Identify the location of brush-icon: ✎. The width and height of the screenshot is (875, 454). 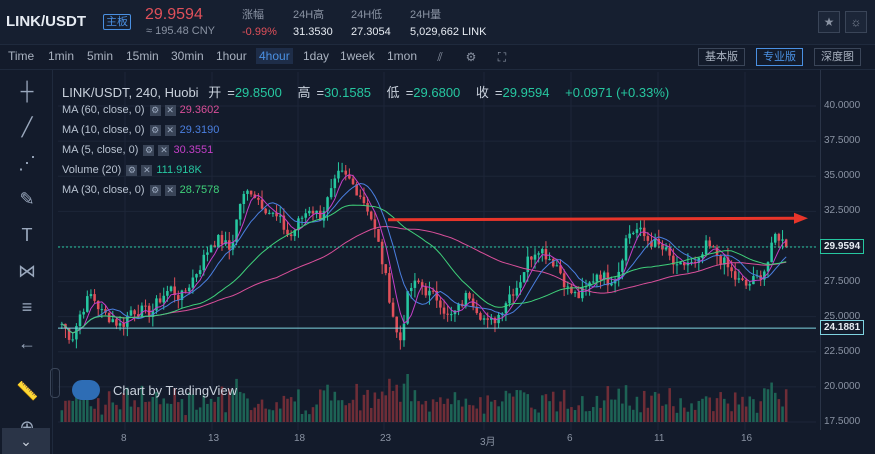
(27, 199).